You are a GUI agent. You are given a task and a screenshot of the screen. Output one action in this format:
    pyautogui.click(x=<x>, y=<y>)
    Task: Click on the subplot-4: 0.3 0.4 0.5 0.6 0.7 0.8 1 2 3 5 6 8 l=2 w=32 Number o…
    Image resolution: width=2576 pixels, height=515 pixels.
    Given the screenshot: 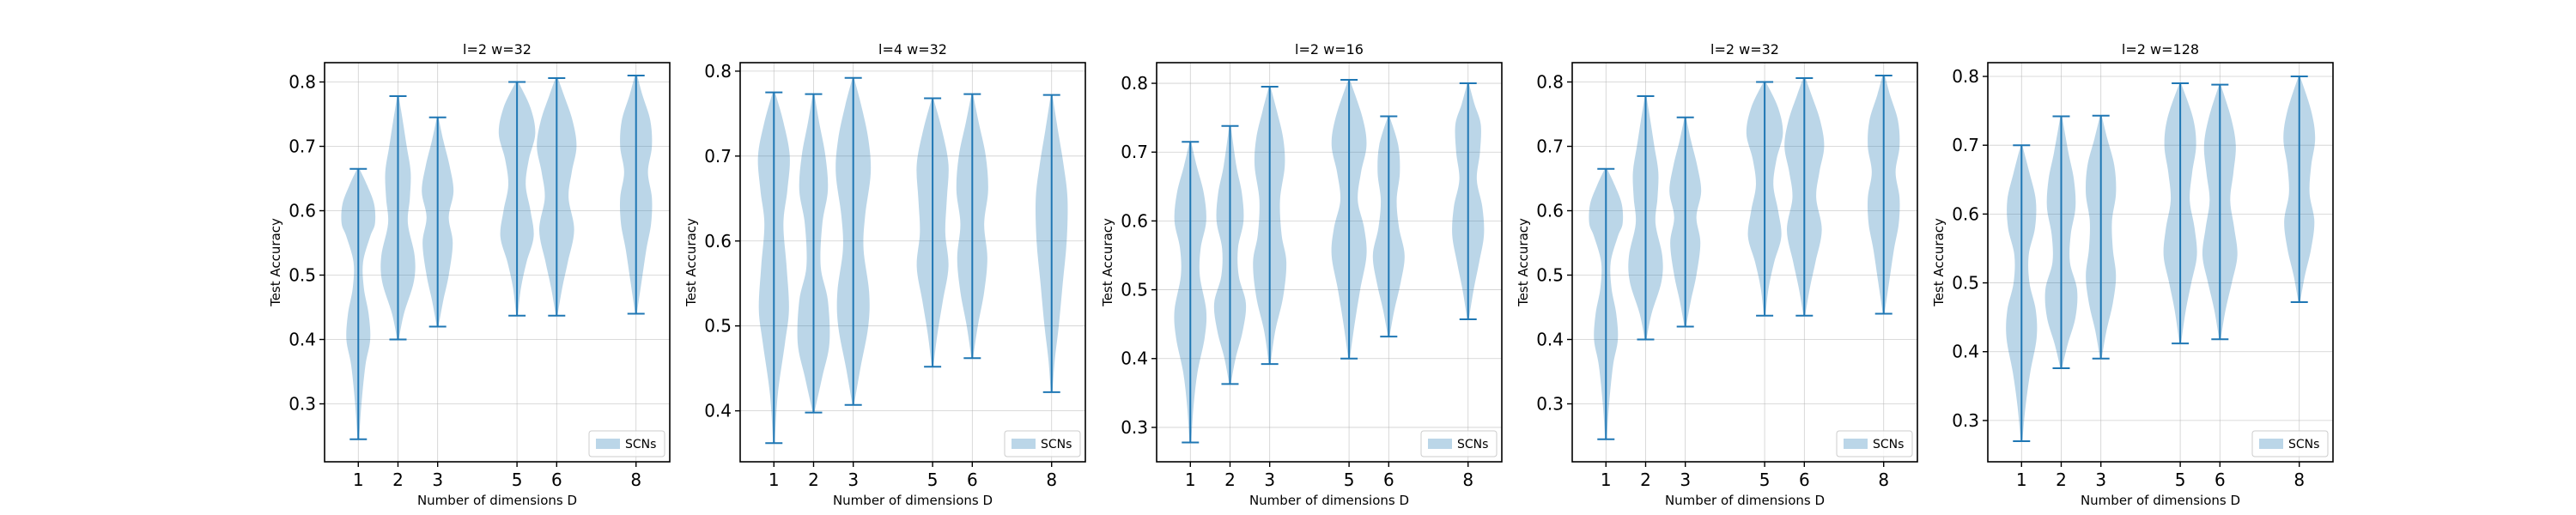 What is the action you would take?
    pyautogui.click(x=1717, y=274)
    